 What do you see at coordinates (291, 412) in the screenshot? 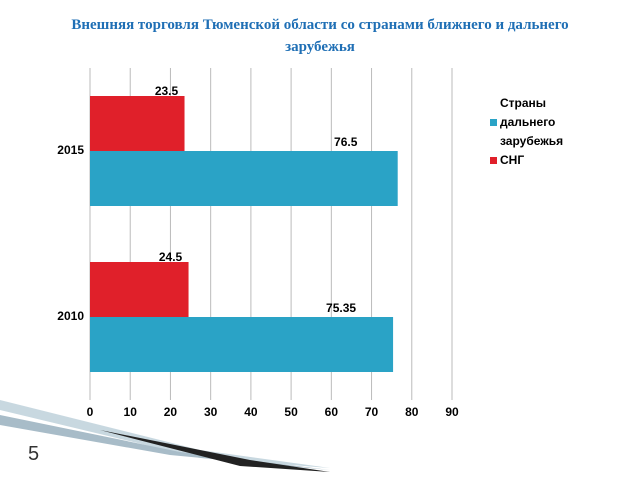
I see `x-tick-label: 50` at bounding box center [291, 412].